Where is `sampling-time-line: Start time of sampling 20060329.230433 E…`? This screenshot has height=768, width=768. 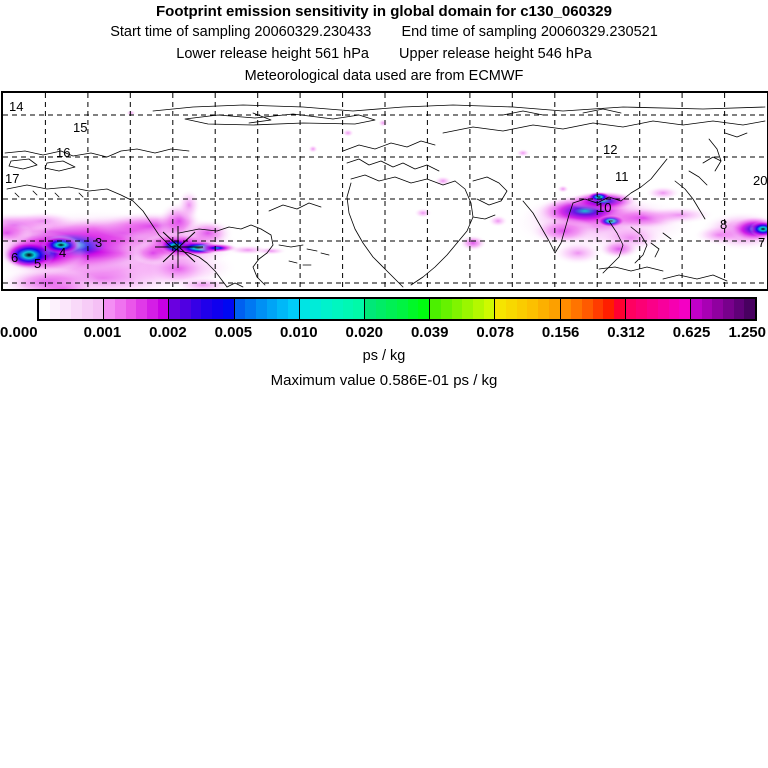
sampling-time-line: Start time of sampling 20060329.230433 E… is located at coordinates (384, 32).